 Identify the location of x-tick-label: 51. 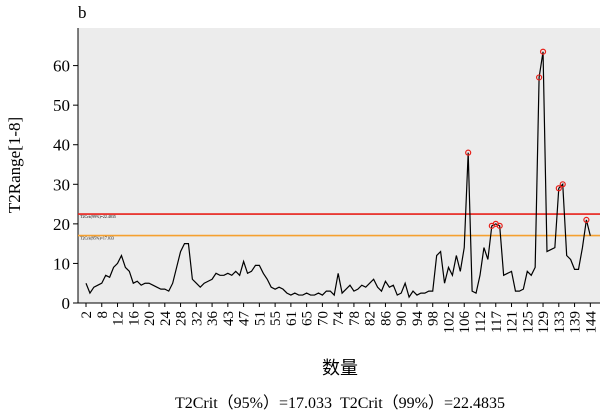
(260, 318).